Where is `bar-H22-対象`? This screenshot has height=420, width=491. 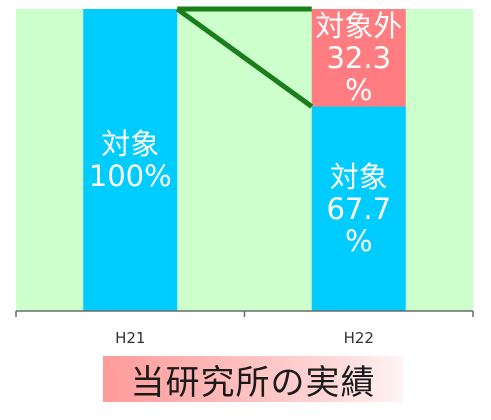
bar-H22-対象 is located at coordinates (358, 209).